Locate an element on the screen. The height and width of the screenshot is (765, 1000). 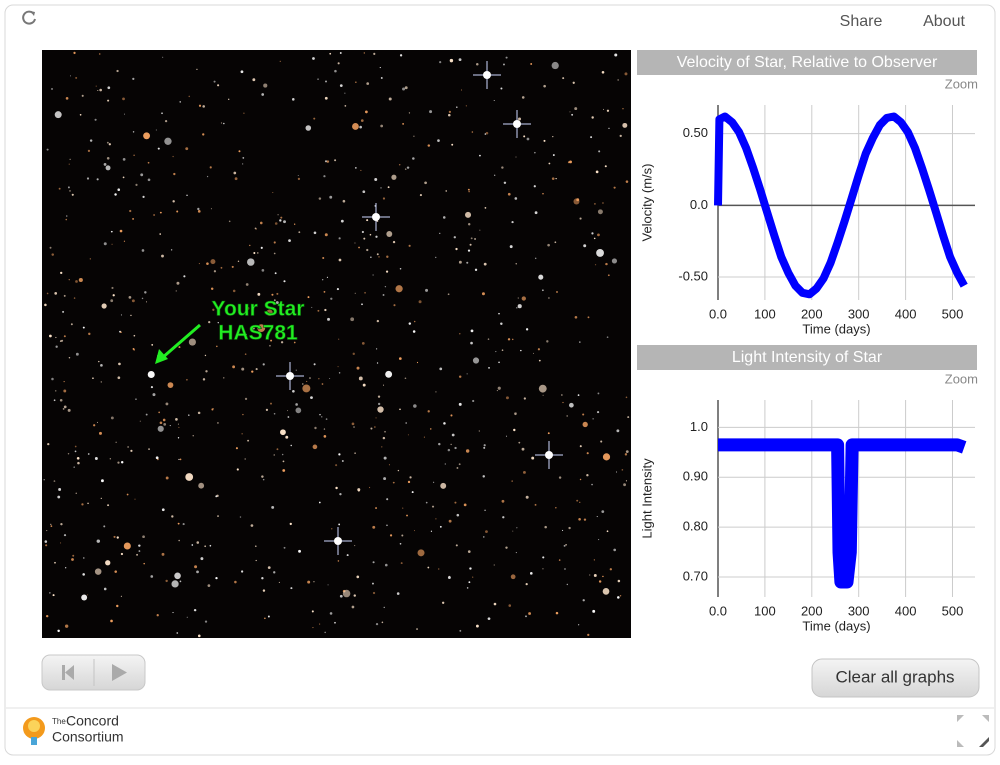
reload-icon is located at coordinates (29, 17).